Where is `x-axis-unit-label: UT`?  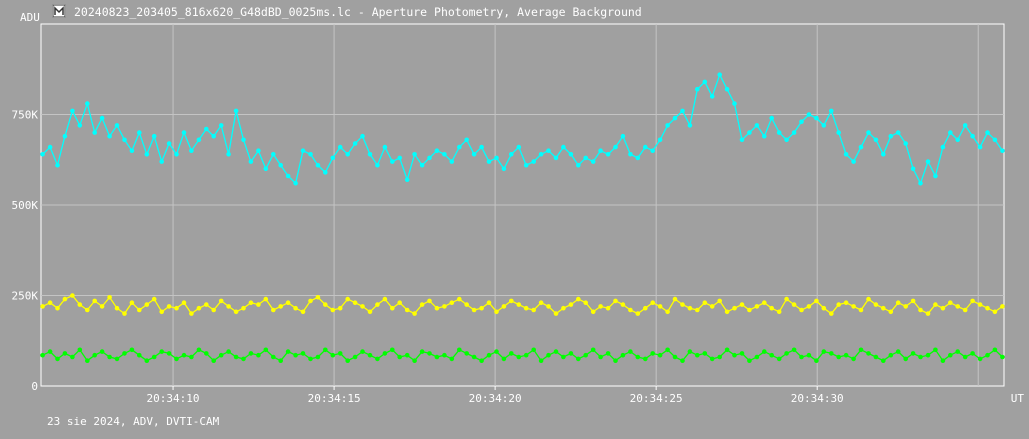
x-axis-unit-label: UT is located at coordinates (1018, 398).